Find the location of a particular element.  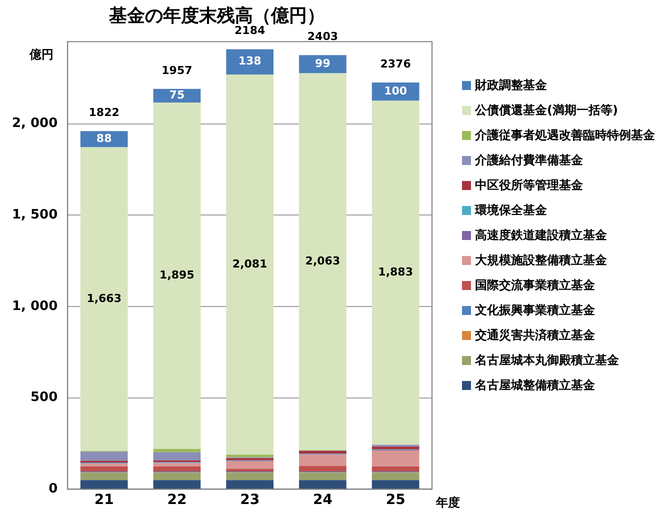

legend-label: 中区役所等管理基金 is located at coordinates (529, 185).